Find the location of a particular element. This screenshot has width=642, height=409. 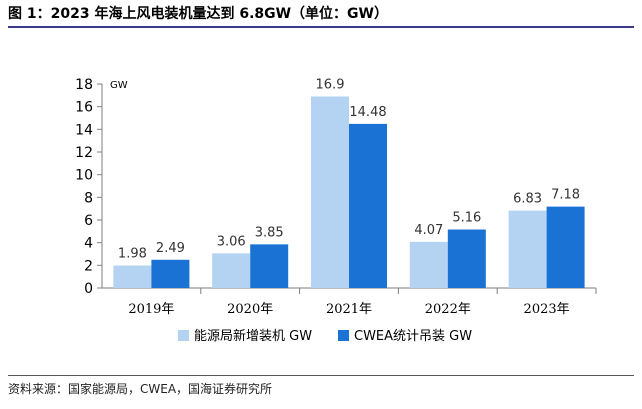

y-tick-label: 14 is located at coordinates (84, 130).